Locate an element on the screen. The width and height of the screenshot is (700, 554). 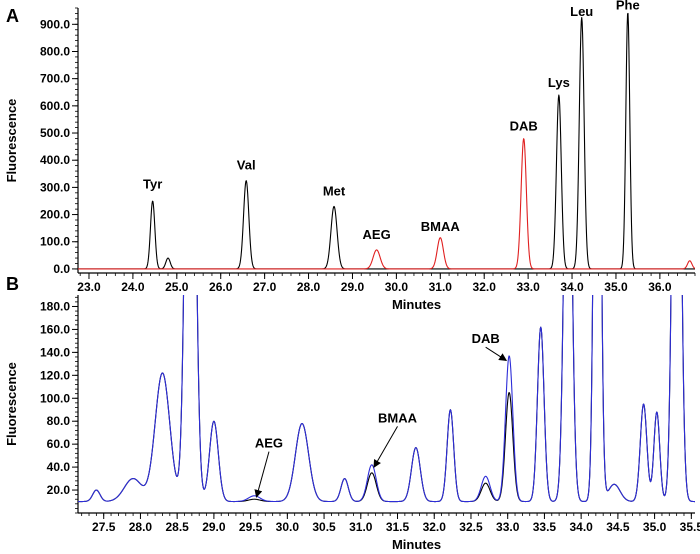
x-tick-label: 31.5 is located at coordinates (398, 527).